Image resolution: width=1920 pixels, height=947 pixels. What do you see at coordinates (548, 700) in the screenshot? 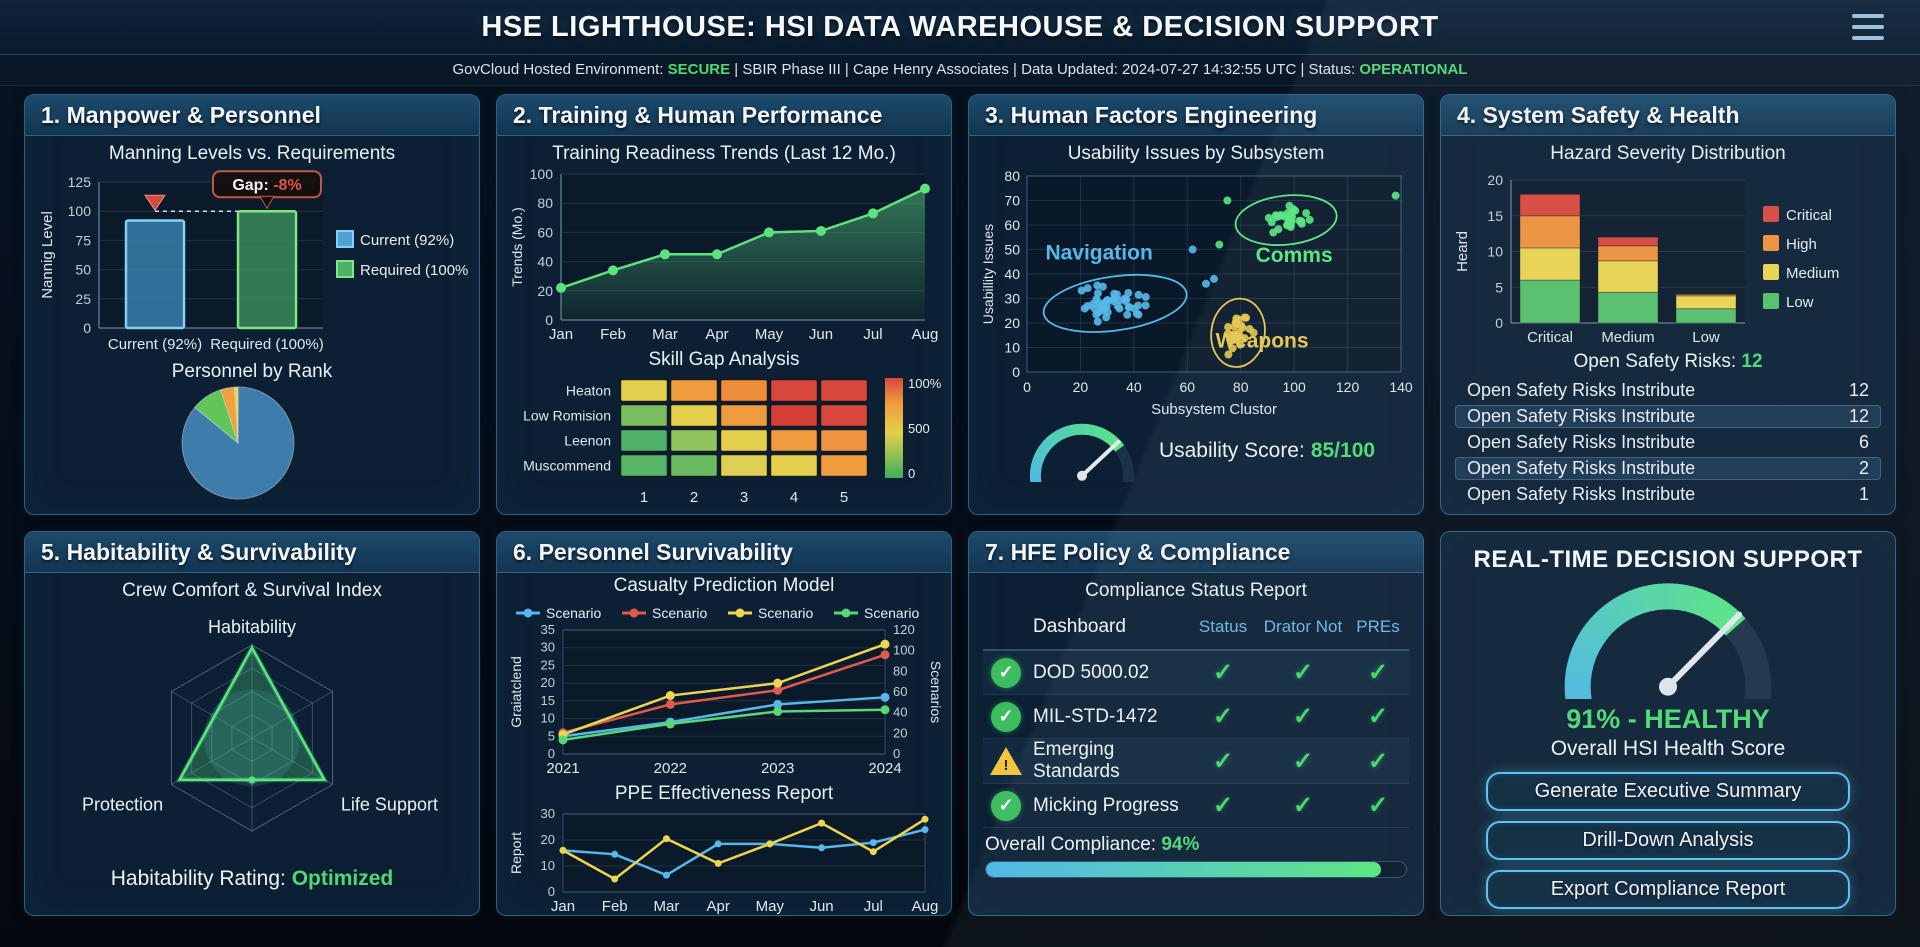
I see `svg-text: 15` at bounding box center [548, 700].